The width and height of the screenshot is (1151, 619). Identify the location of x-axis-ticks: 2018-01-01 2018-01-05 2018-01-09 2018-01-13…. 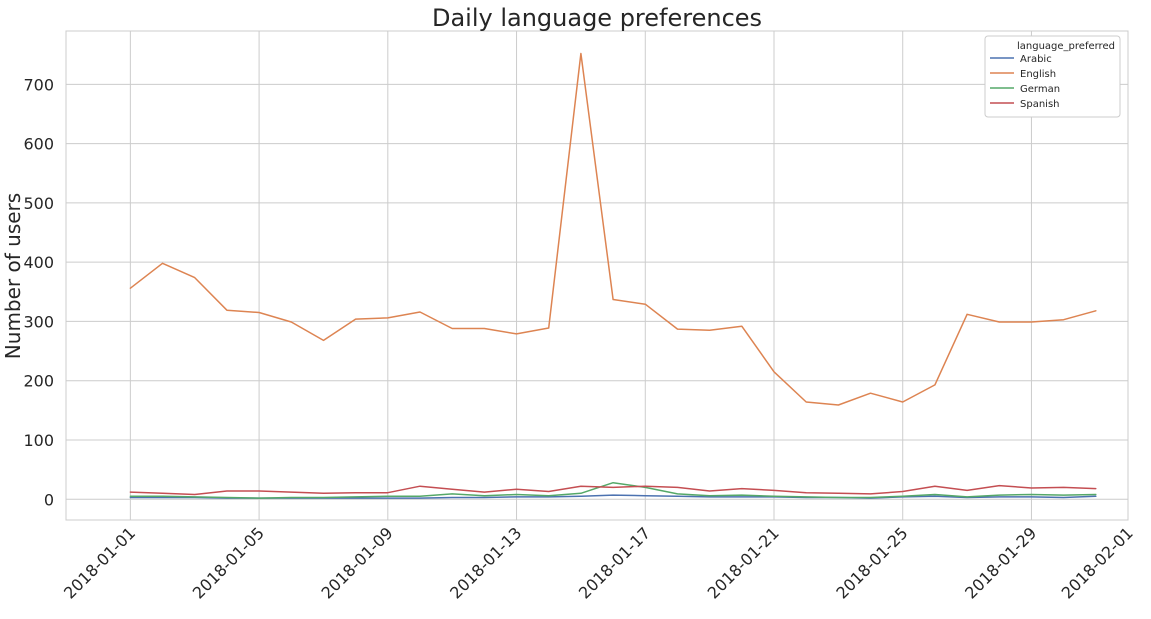
(598, 562).